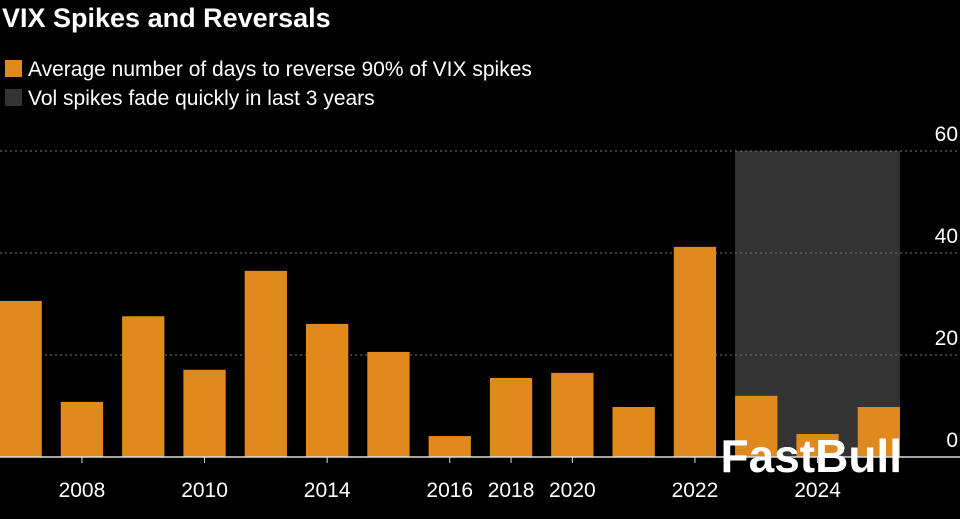 The width and height of the screenshot is (960, 519). Describe the element at coordinates (946, 134) in the screenshot. I see `y-tick-label: 60` at that location.